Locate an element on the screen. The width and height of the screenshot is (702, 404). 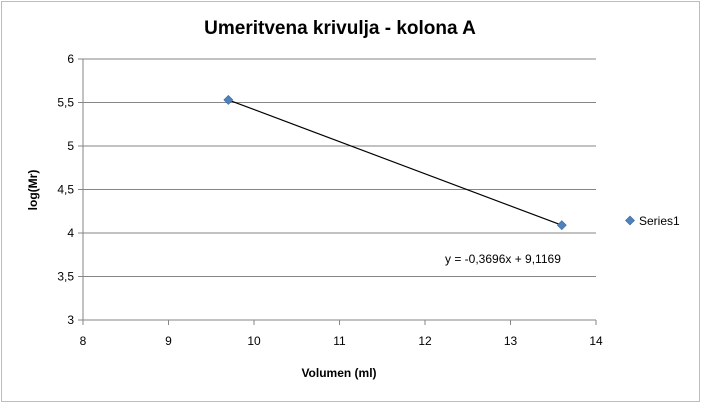
legend-marker-series1 is located at coordinates (630, 220).